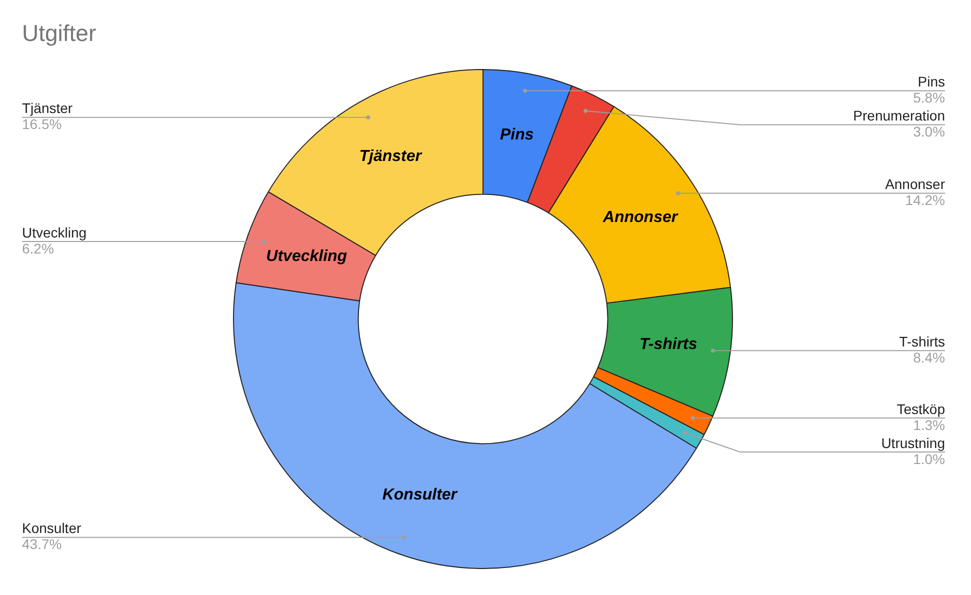 The image size is (971, 595). I want to click on data-label: 8.4%, so click(929, 357).